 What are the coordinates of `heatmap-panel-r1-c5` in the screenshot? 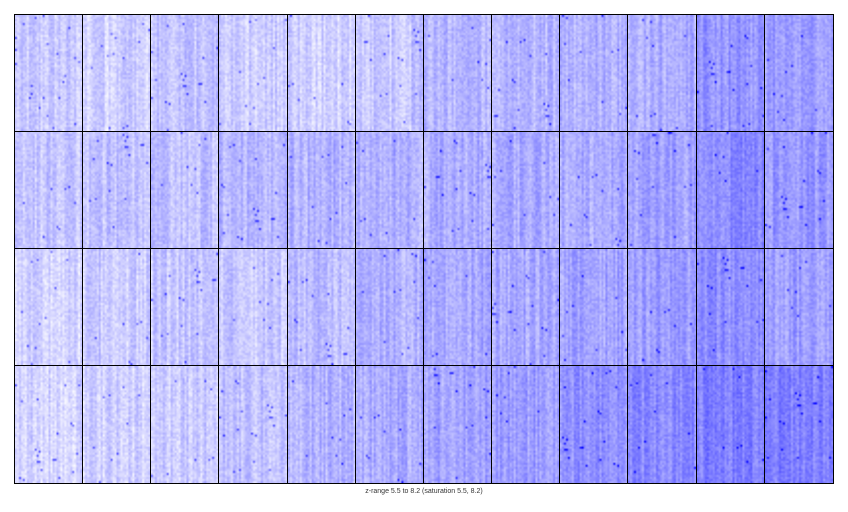 It's located at (321, 73).